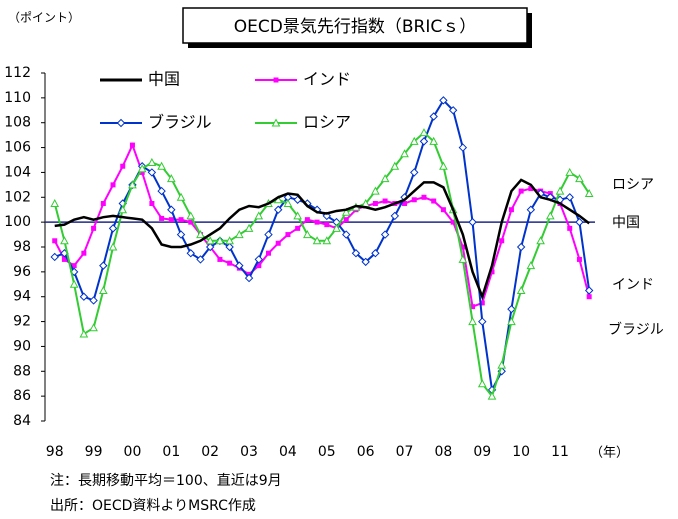 This screenshot has width=678, height=519. Describe the element at coordinates (22, 247) in the screenshot. I see `y-tick-label: 98` at that location.